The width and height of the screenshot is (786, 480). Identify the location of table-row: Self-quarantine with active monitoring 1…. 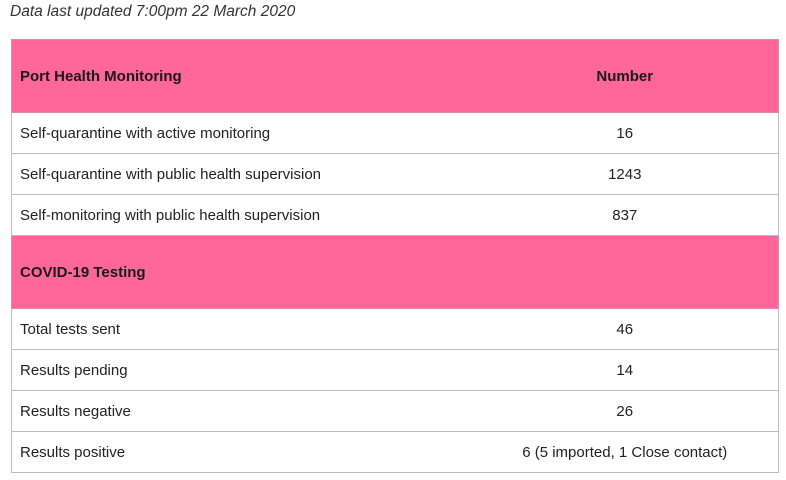
(395, 133).